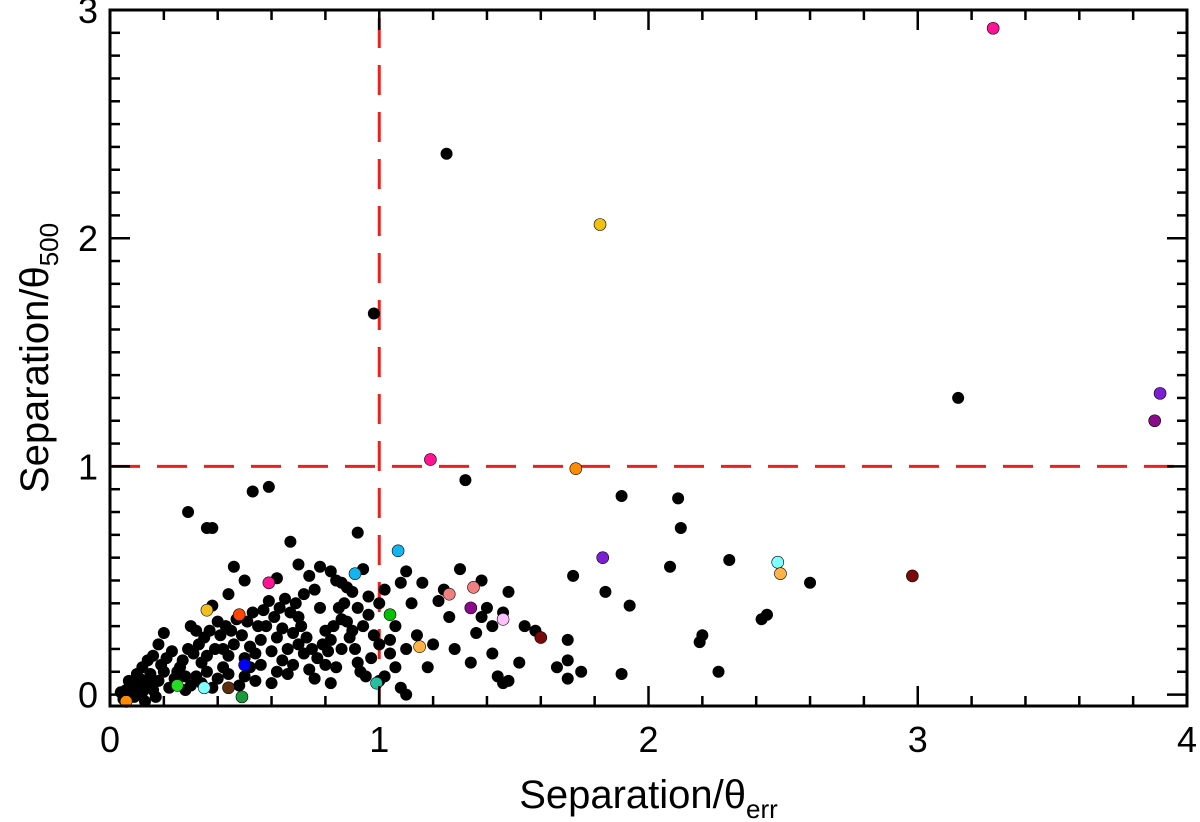 This screenshot has height=822, width=1200. Describe the element at coordinates (1187, 739) in the screenshot. I see `x-tick-label: 4` at that location.